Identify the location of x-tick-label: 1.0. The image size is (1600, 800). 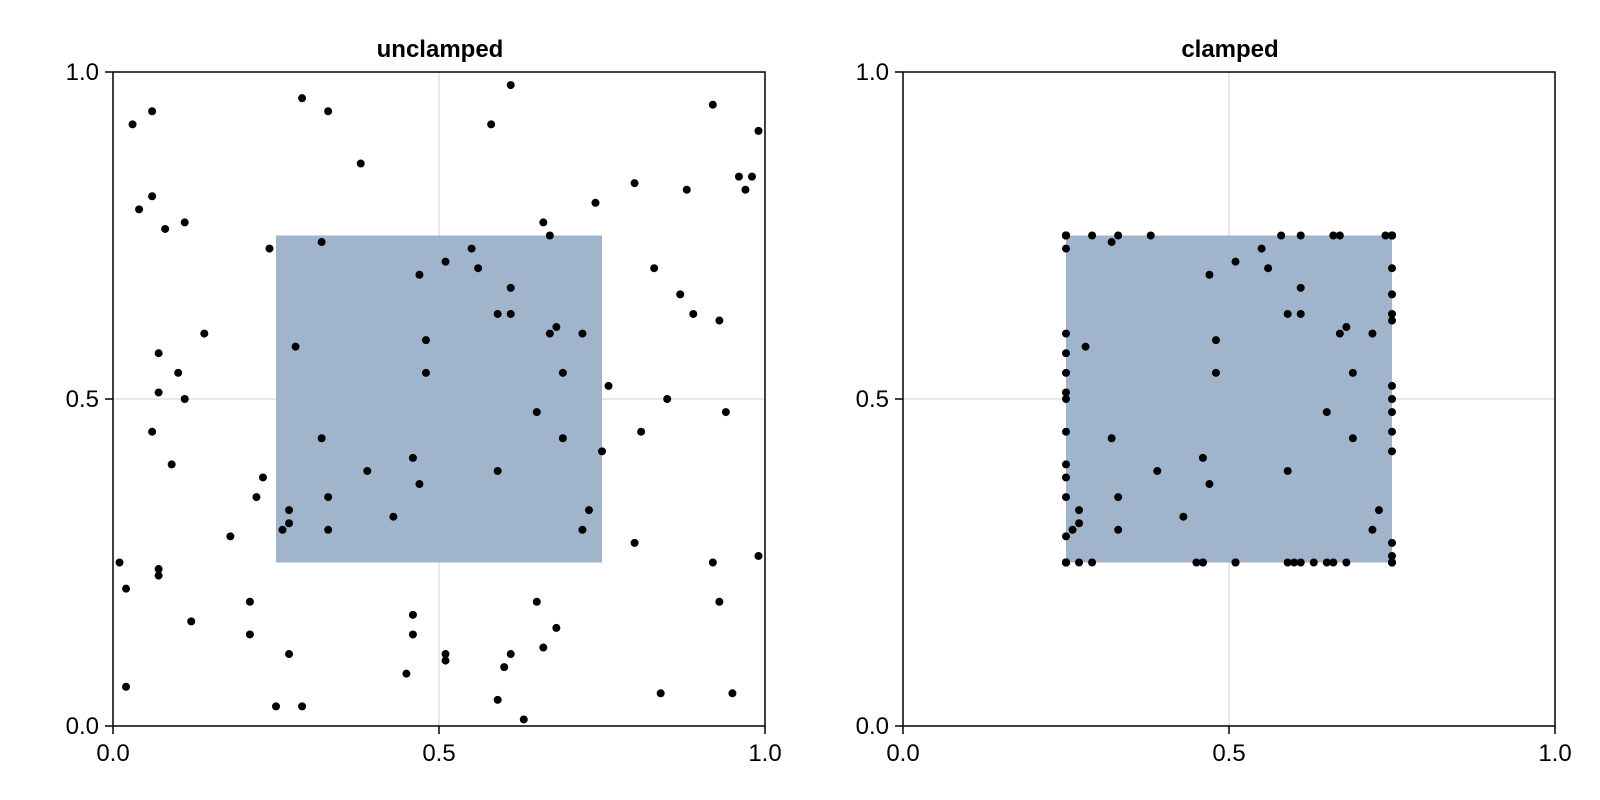
(1554, 753).